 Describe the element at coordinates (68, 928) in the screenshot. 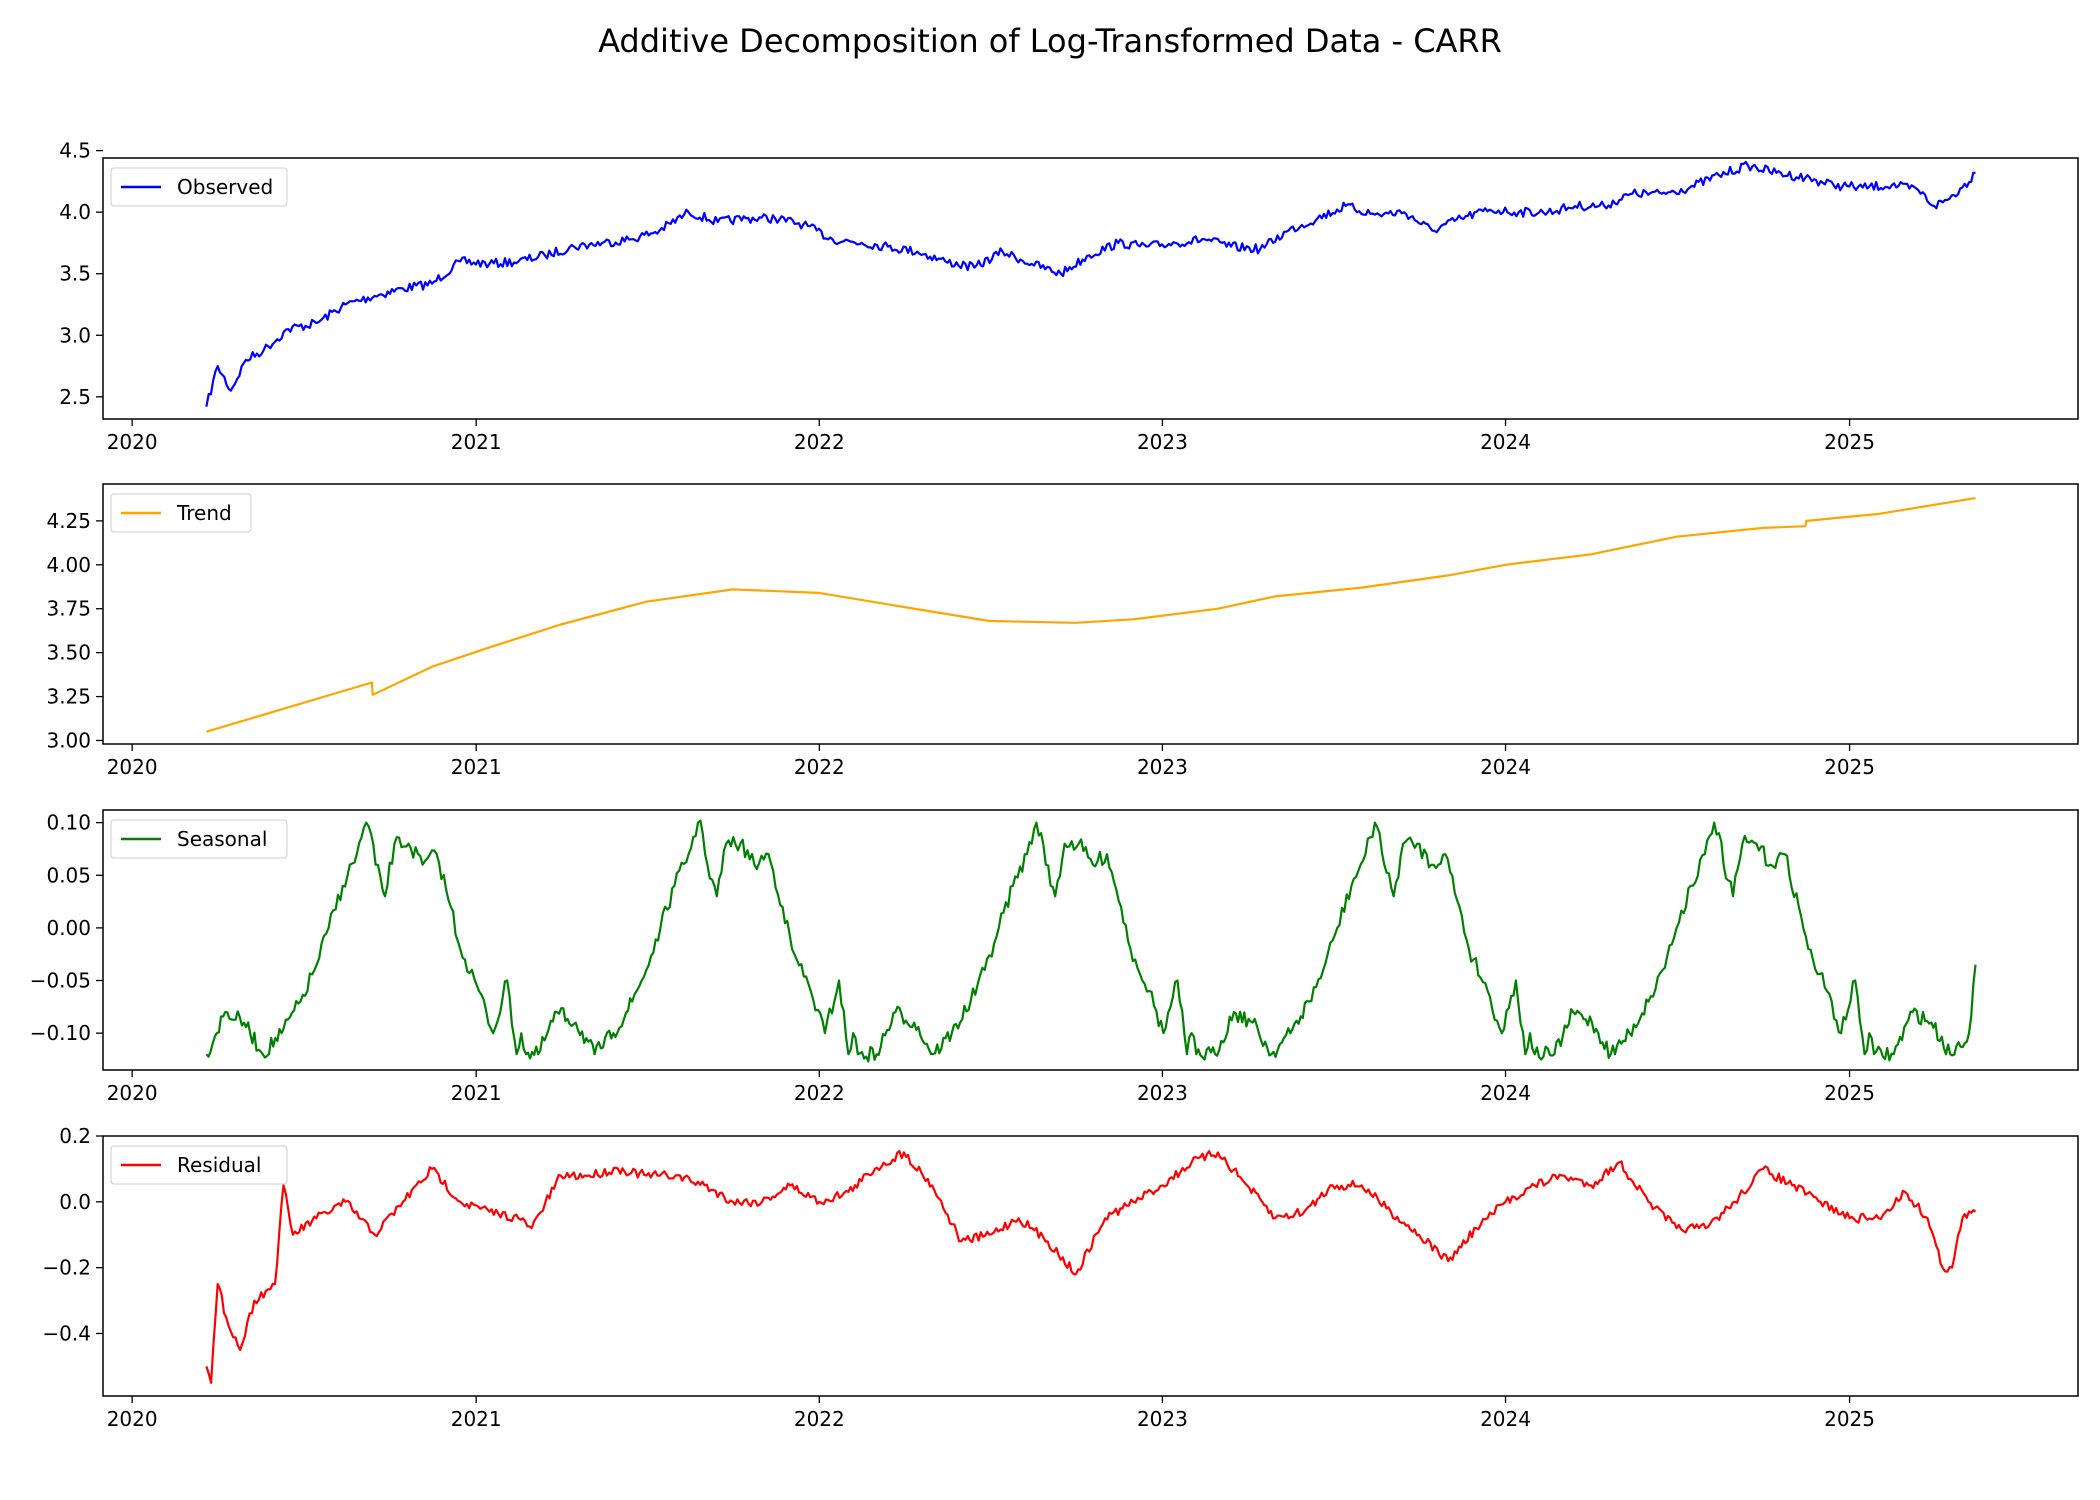

I see `y-tick-label: 0.00` at that location.